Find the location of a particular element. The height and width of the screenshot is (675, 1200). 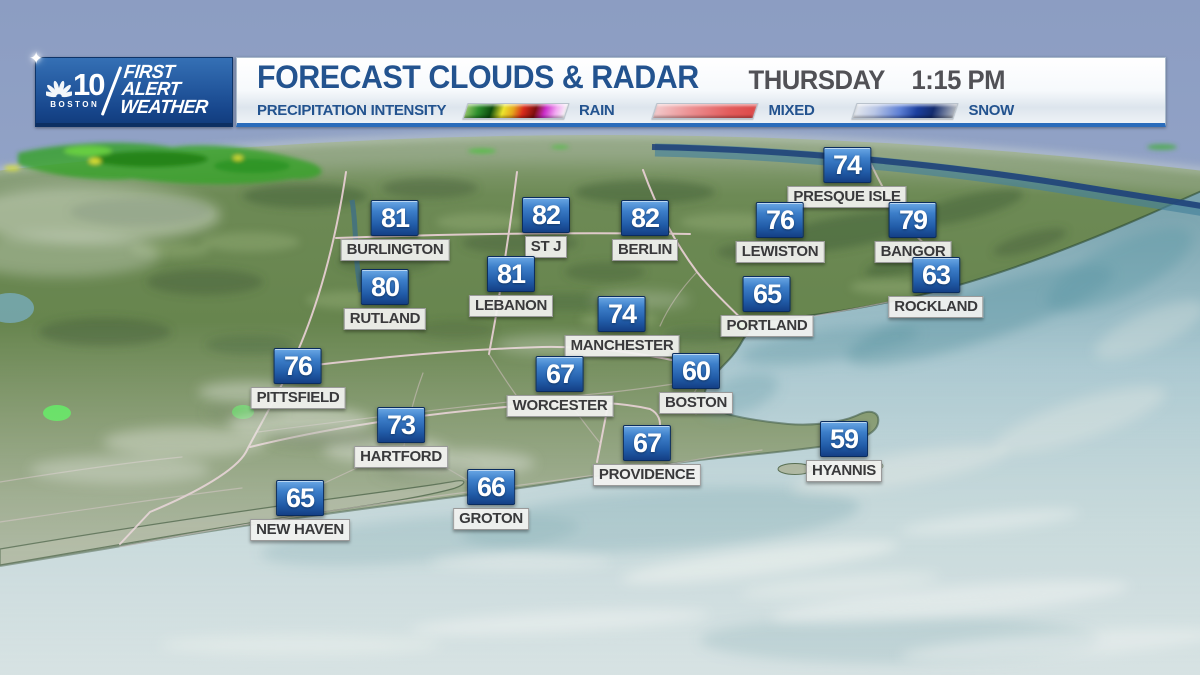

city-temp-marker: 65 PORTLAND is located at coordinates (767, 306).